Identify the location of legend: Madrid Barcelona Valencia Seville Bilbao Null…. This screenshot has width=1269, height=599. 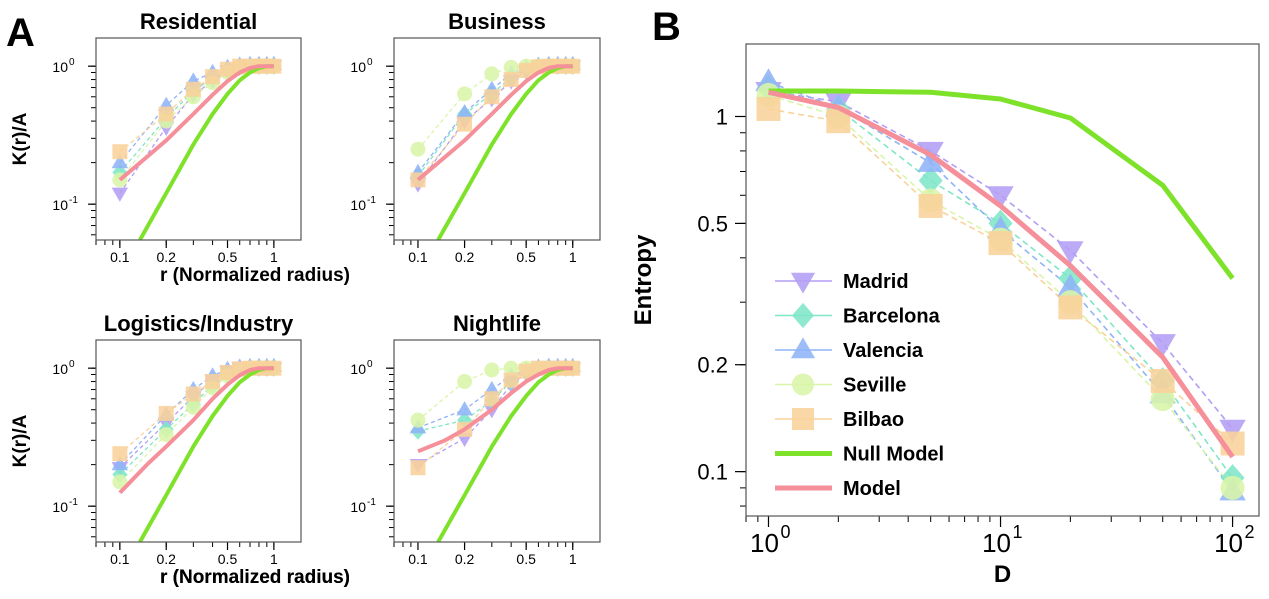
(859, 385).